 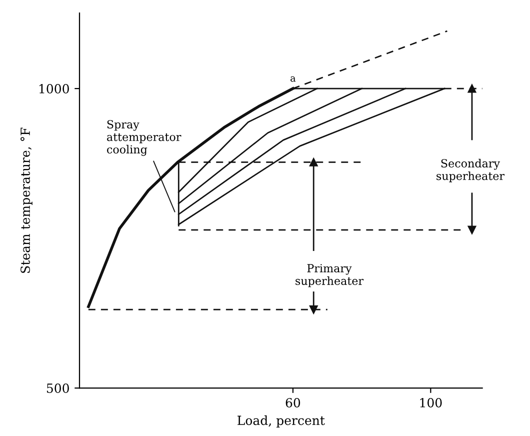 What do you see at coordinates (26, 200) in the screenshot?
I see `y-axis-title: Steam temperature, °F` at bounding box center [26, 200].